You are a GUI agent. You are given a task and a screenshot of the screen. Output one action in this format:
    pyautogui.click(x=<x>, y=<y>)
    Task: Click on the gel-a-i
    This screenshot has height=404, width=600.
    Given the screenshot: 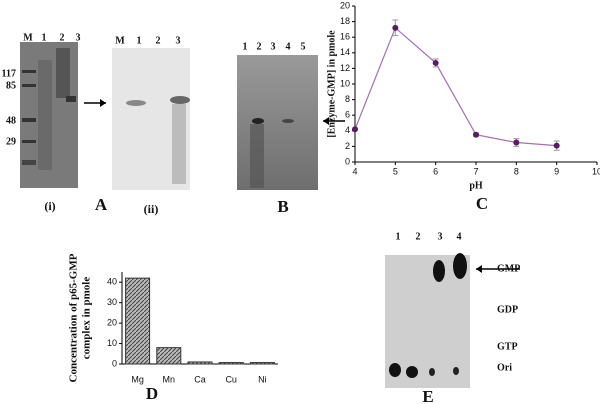 What is the action you would take?
    pyautogui.click(x=49, y=115)
    